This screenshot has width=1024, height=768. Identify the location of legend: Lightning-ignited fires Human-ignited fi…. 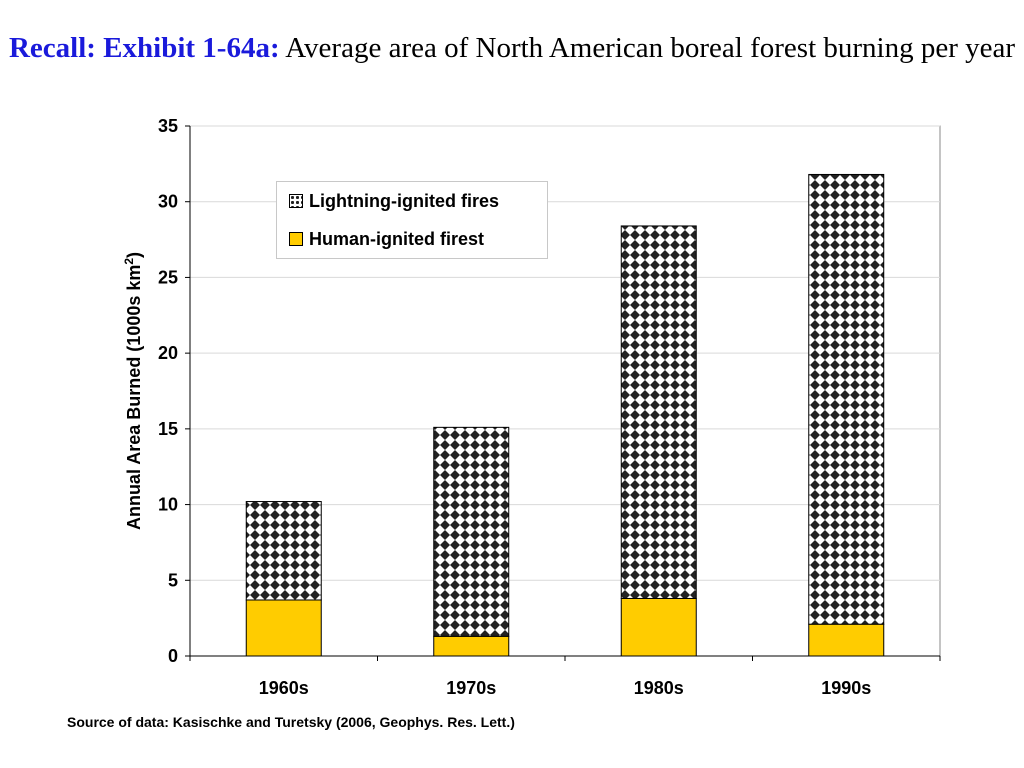
(412, 220).